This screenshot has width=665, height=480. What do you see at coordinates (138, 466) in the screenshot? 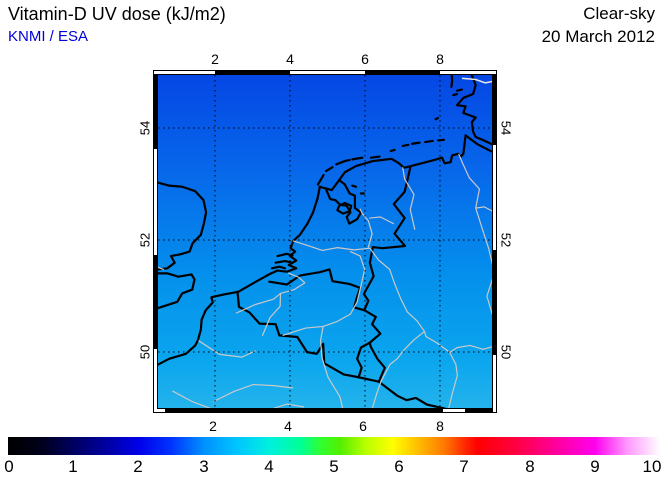
I see `colorbar-tick-2: 2` at bounding box center [138, 466].